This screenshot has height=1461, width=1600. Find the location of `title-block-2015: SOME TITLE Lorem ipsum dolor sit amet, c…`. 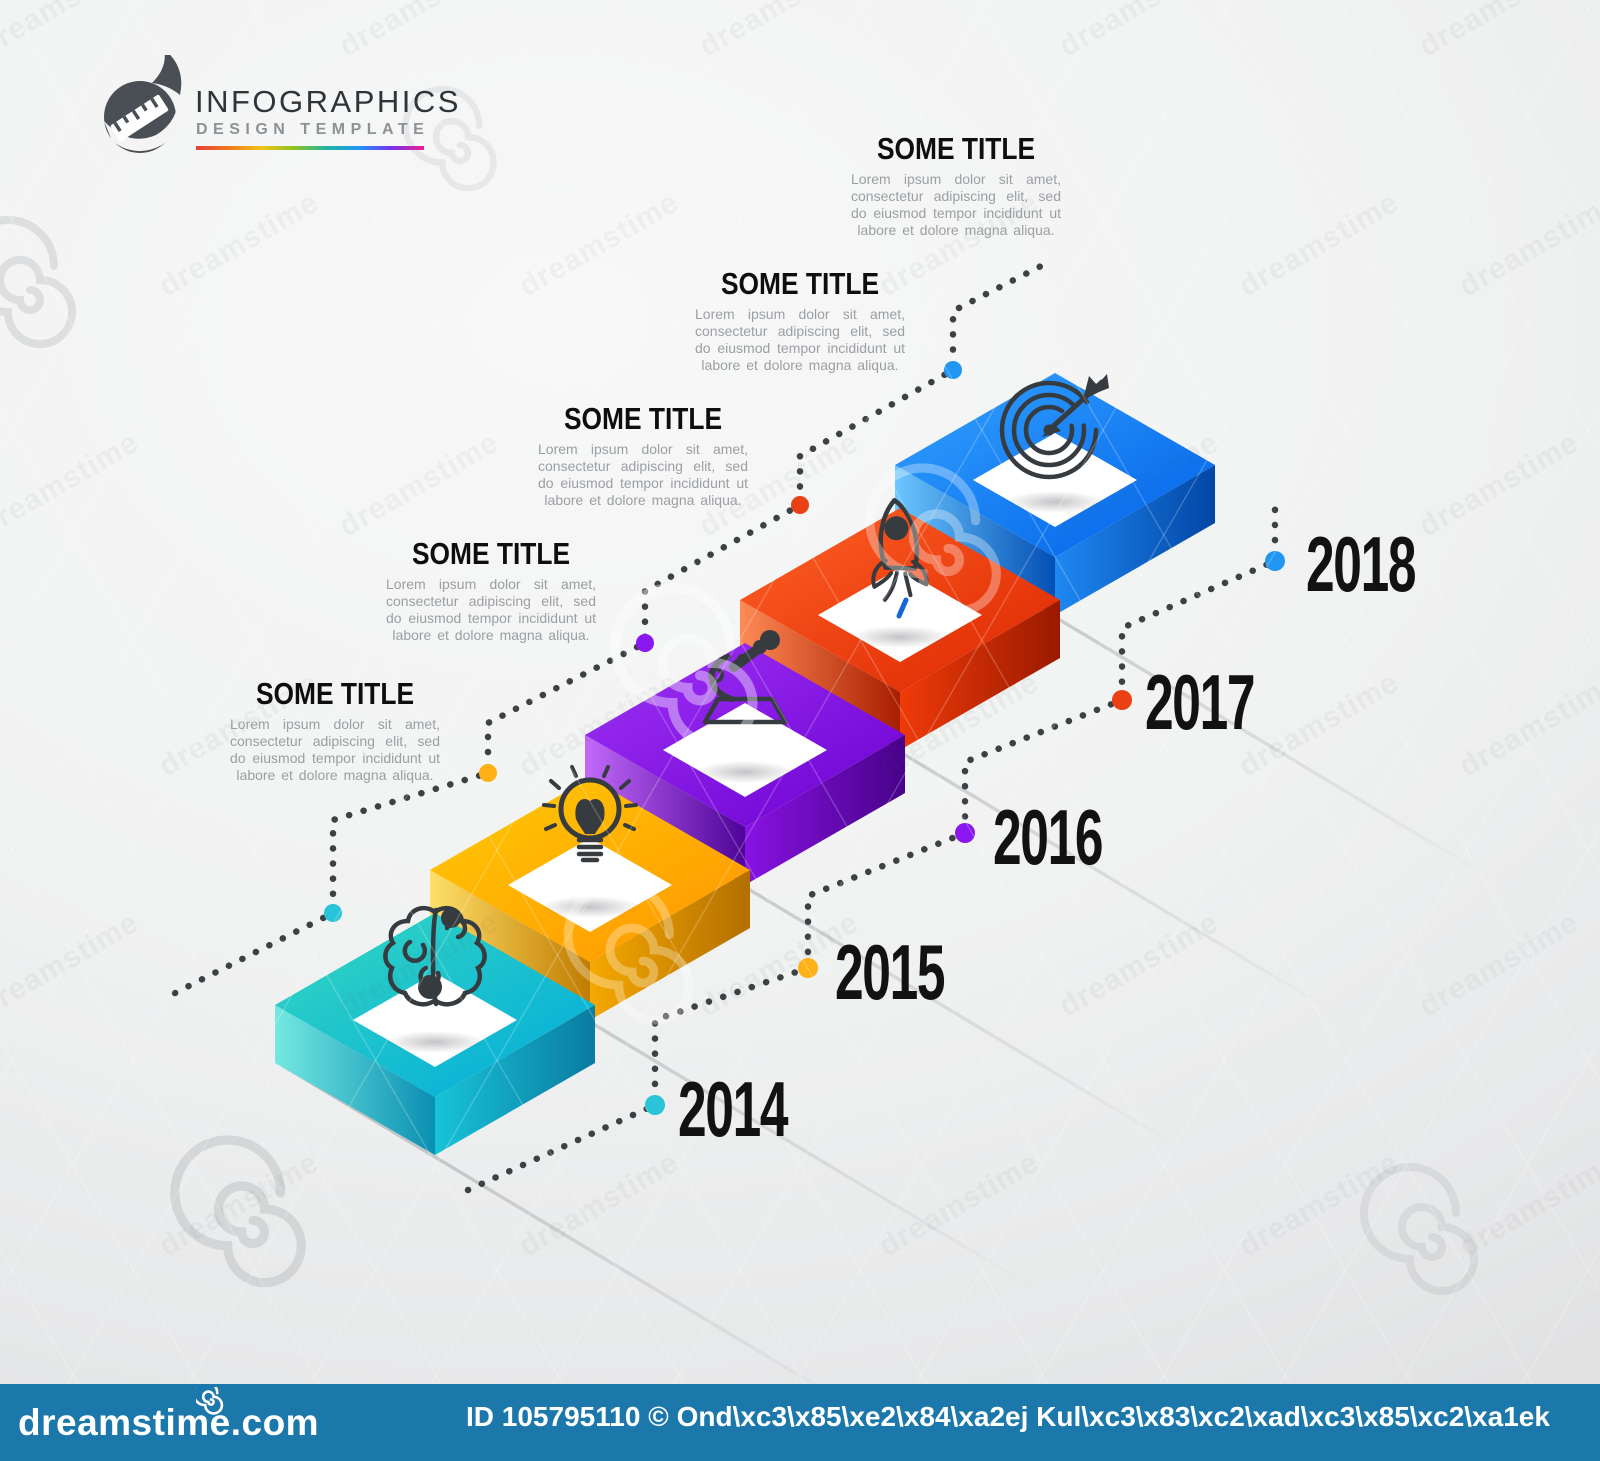

title-block-2015: SOME TITLE Lorem ipsum dolor sit amet, c… is located at coordinates (491, 591).